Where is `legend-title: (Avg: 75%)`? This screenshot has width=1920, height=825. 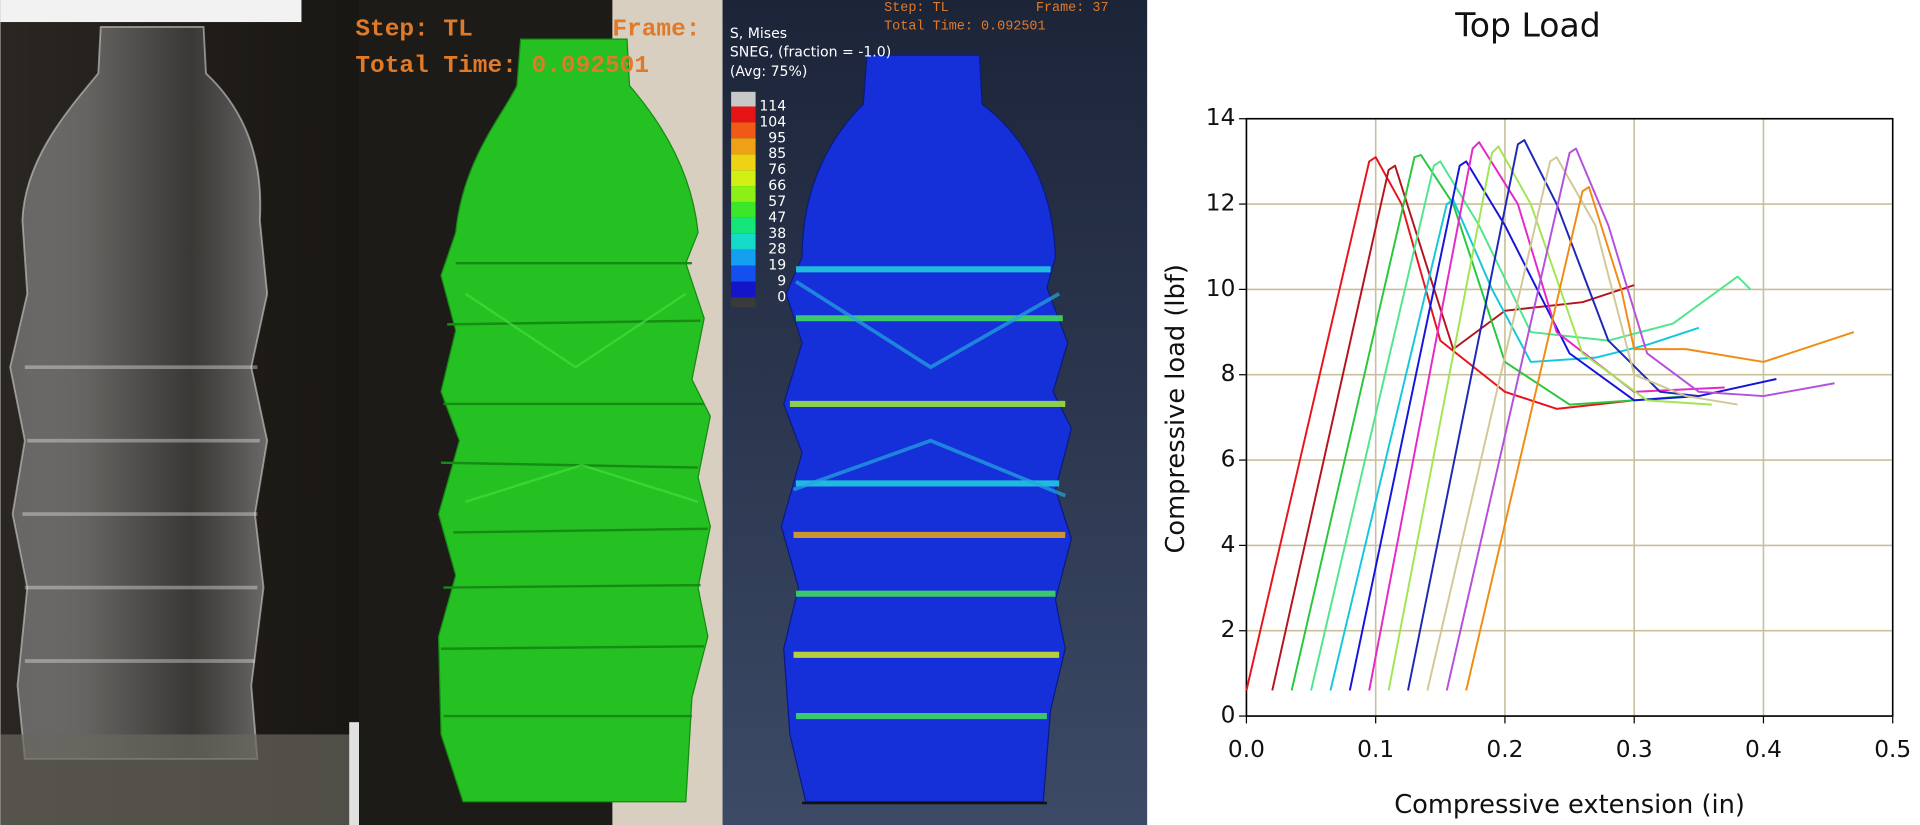 legend-title: (Avg: 75%) is located at coordinates (768, 72).